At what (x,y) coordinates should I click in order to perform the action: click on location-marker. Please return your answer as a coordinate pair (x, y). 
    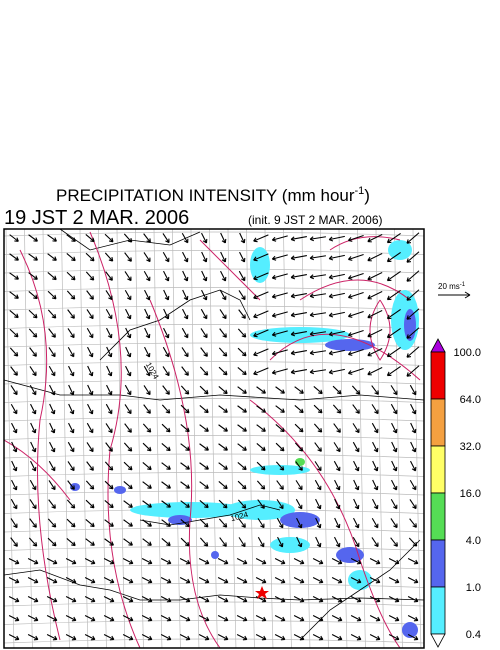
    Looking at the image, I should click on (262, 592).